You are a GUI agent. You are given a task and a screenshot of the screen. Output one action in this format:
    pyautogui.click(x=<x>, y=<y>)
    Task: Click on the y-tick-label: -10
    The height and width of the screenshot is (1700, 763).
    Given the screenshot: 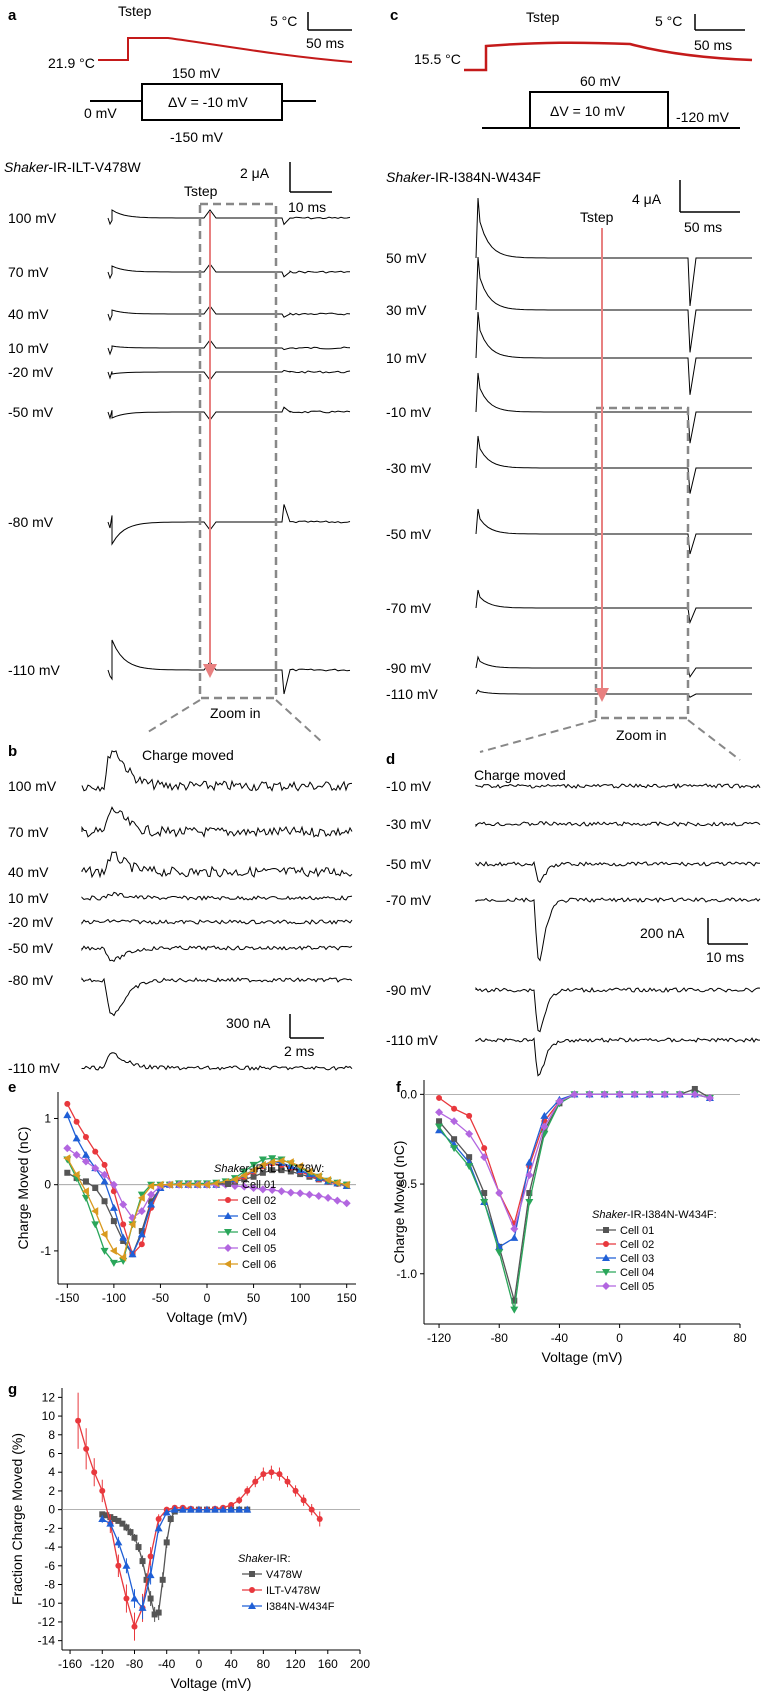 What is the action you would take?
    pyautogui.click(x=47, y=1603)
    